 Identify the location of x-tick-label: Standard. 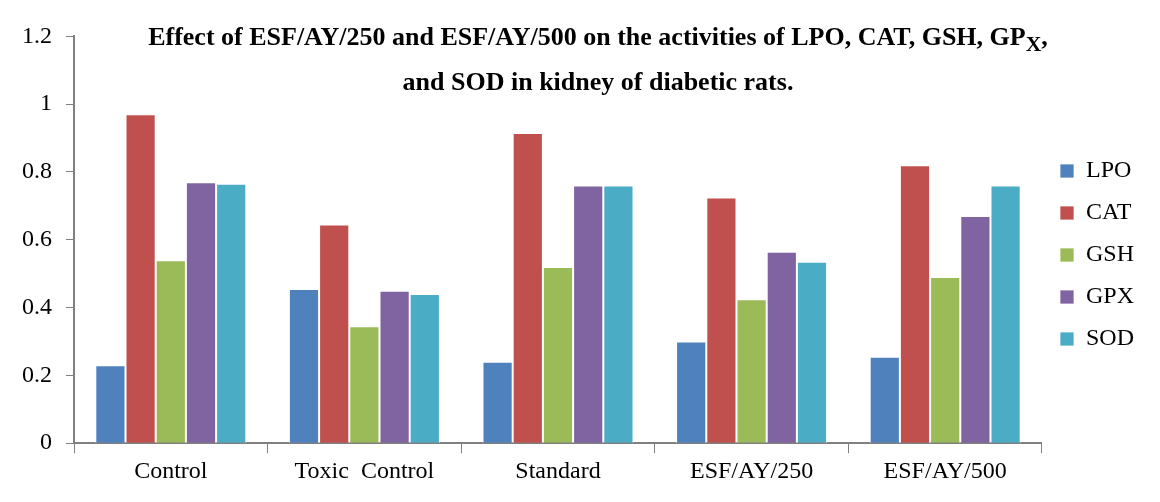
(558, 469).